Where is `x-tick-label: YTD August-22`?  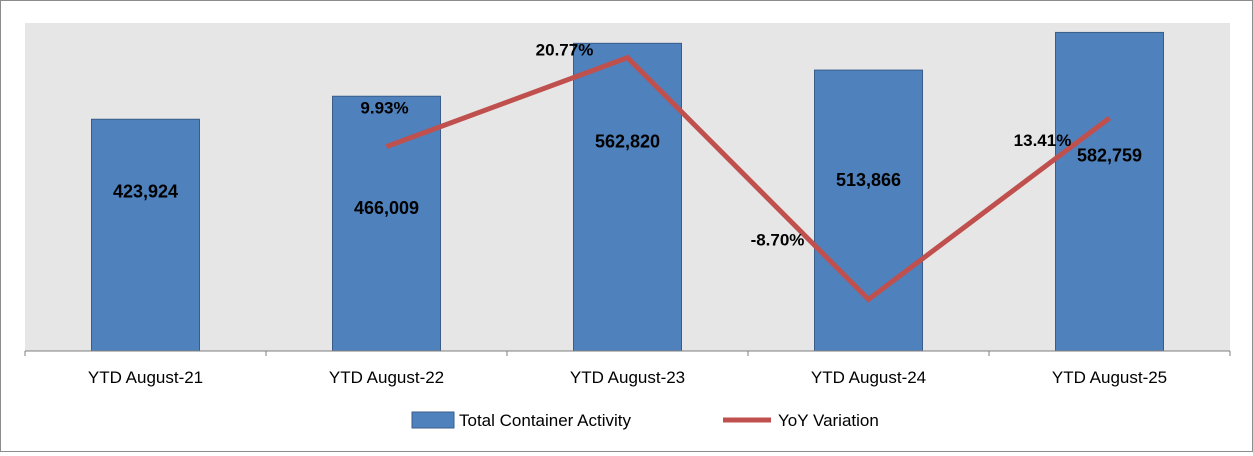 x-tick-label: YTD August-22 is located at coordinates (386, 377).